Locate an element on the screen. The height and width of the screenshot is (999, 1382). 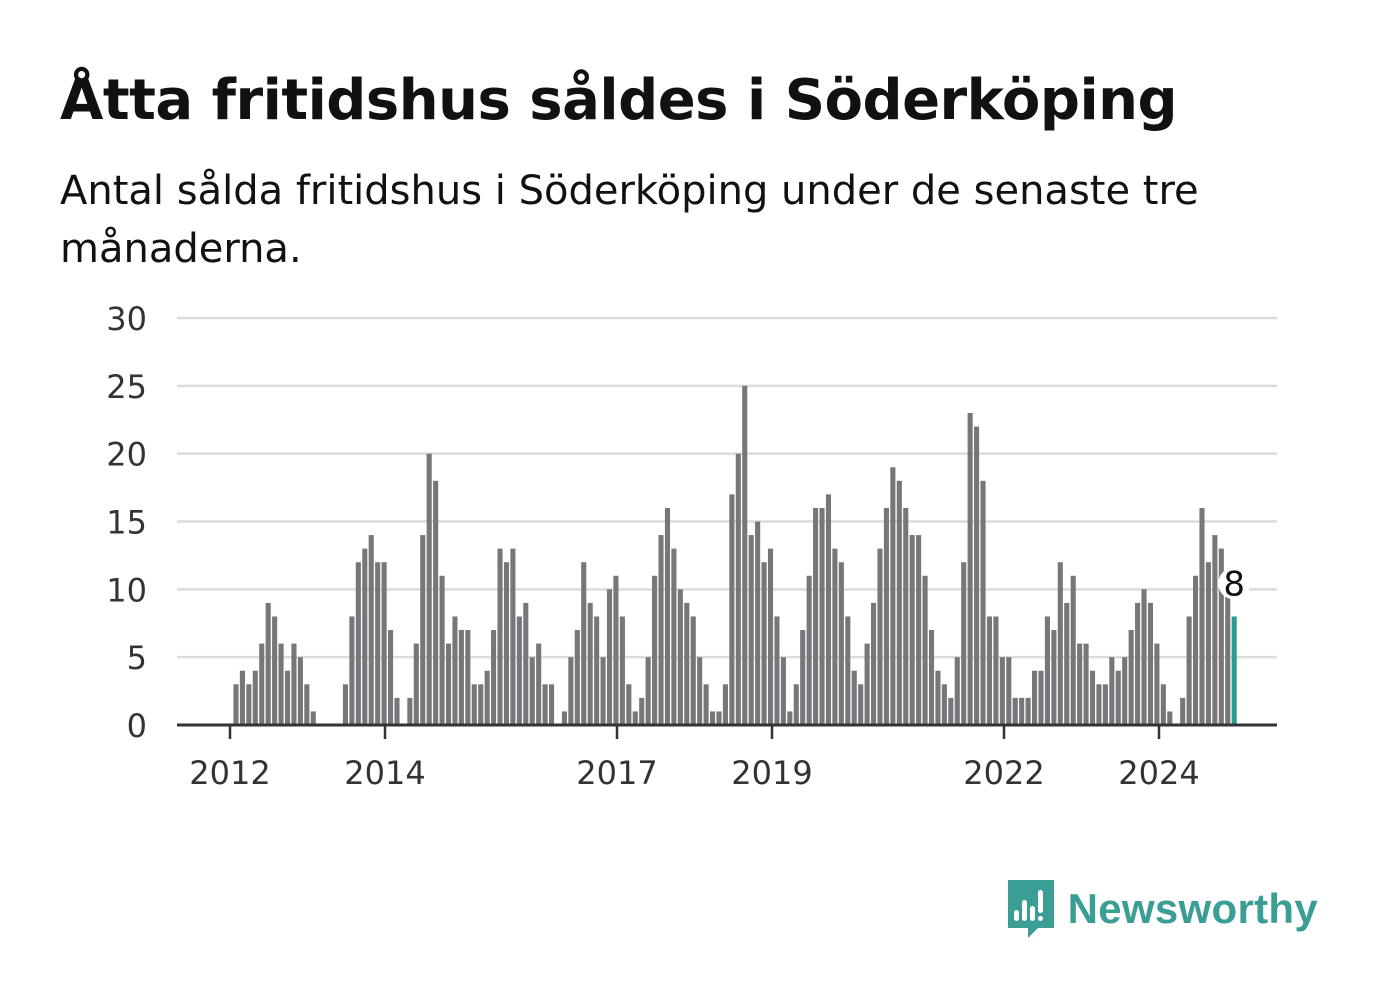
x-tick-label: 2019 is located at coordinates (771, 773).